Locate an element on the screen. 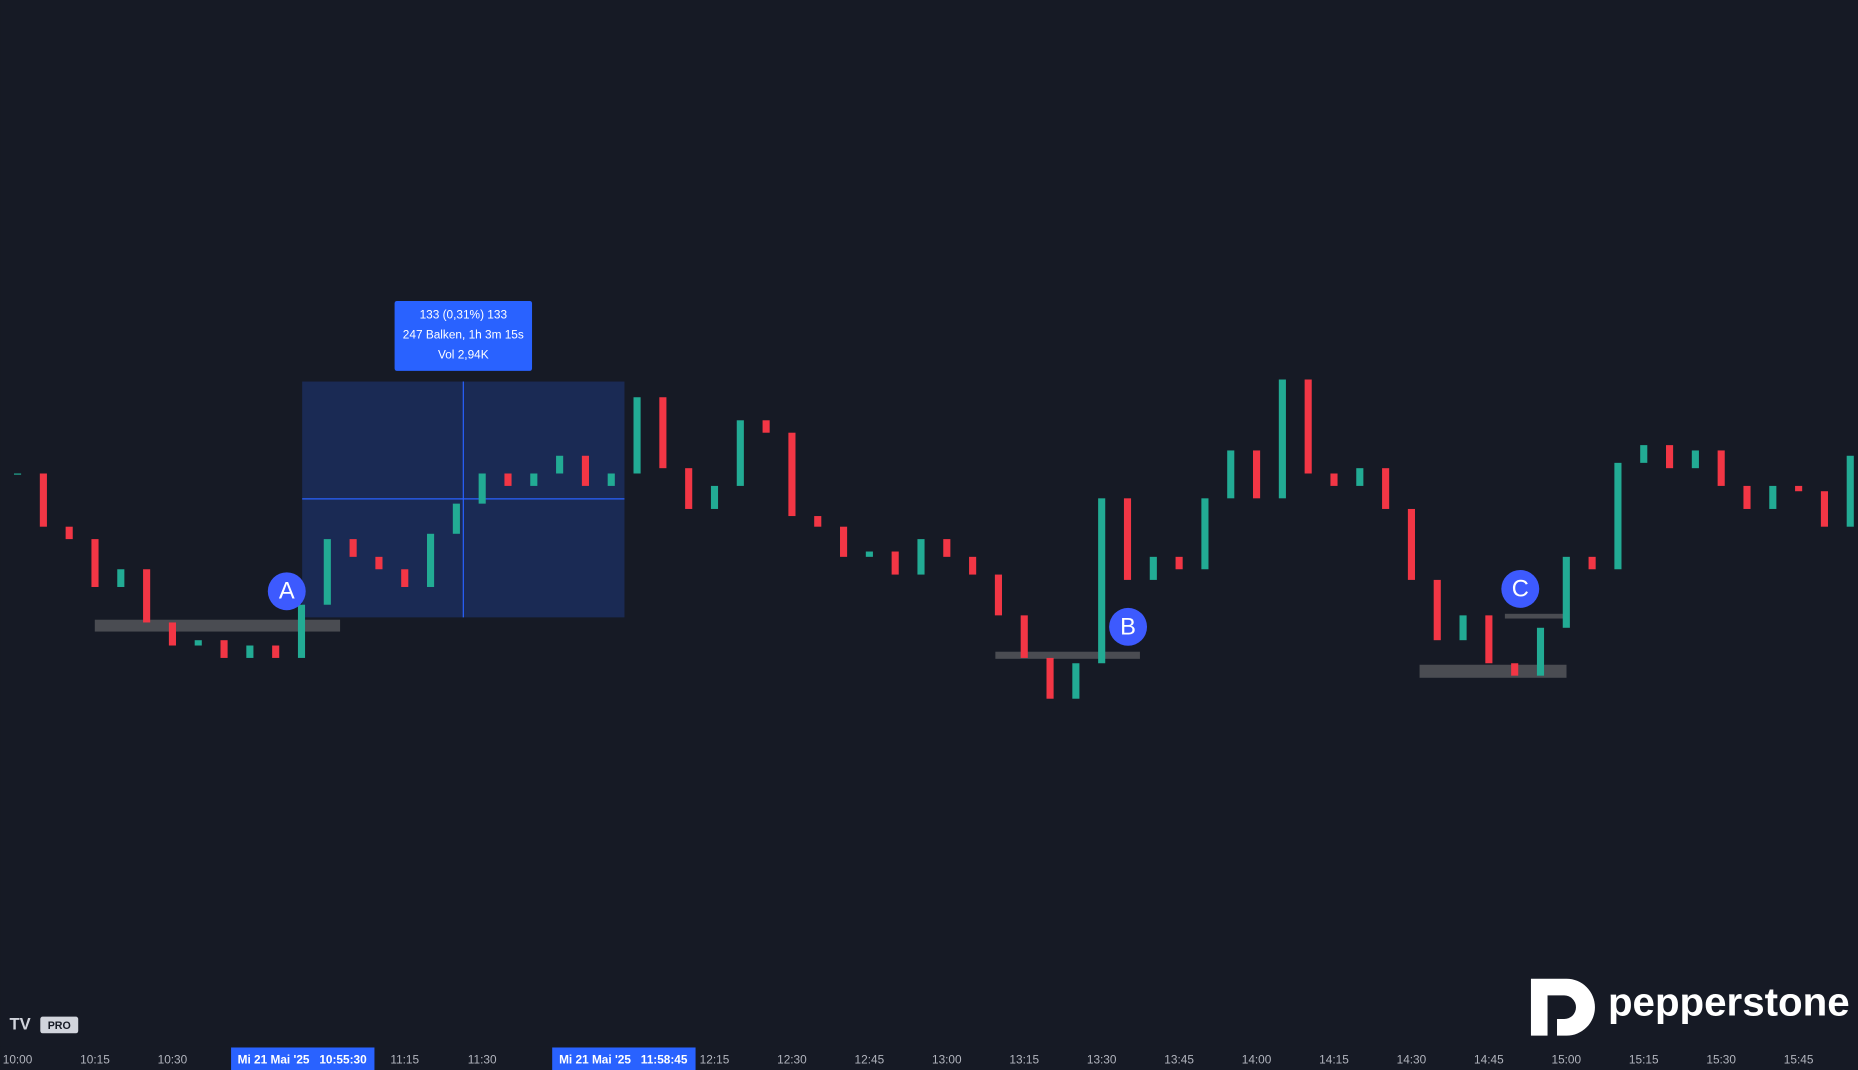 This screenshot has width=1858, height=1070. marker-label: B is located at coordinates (1128, 627).